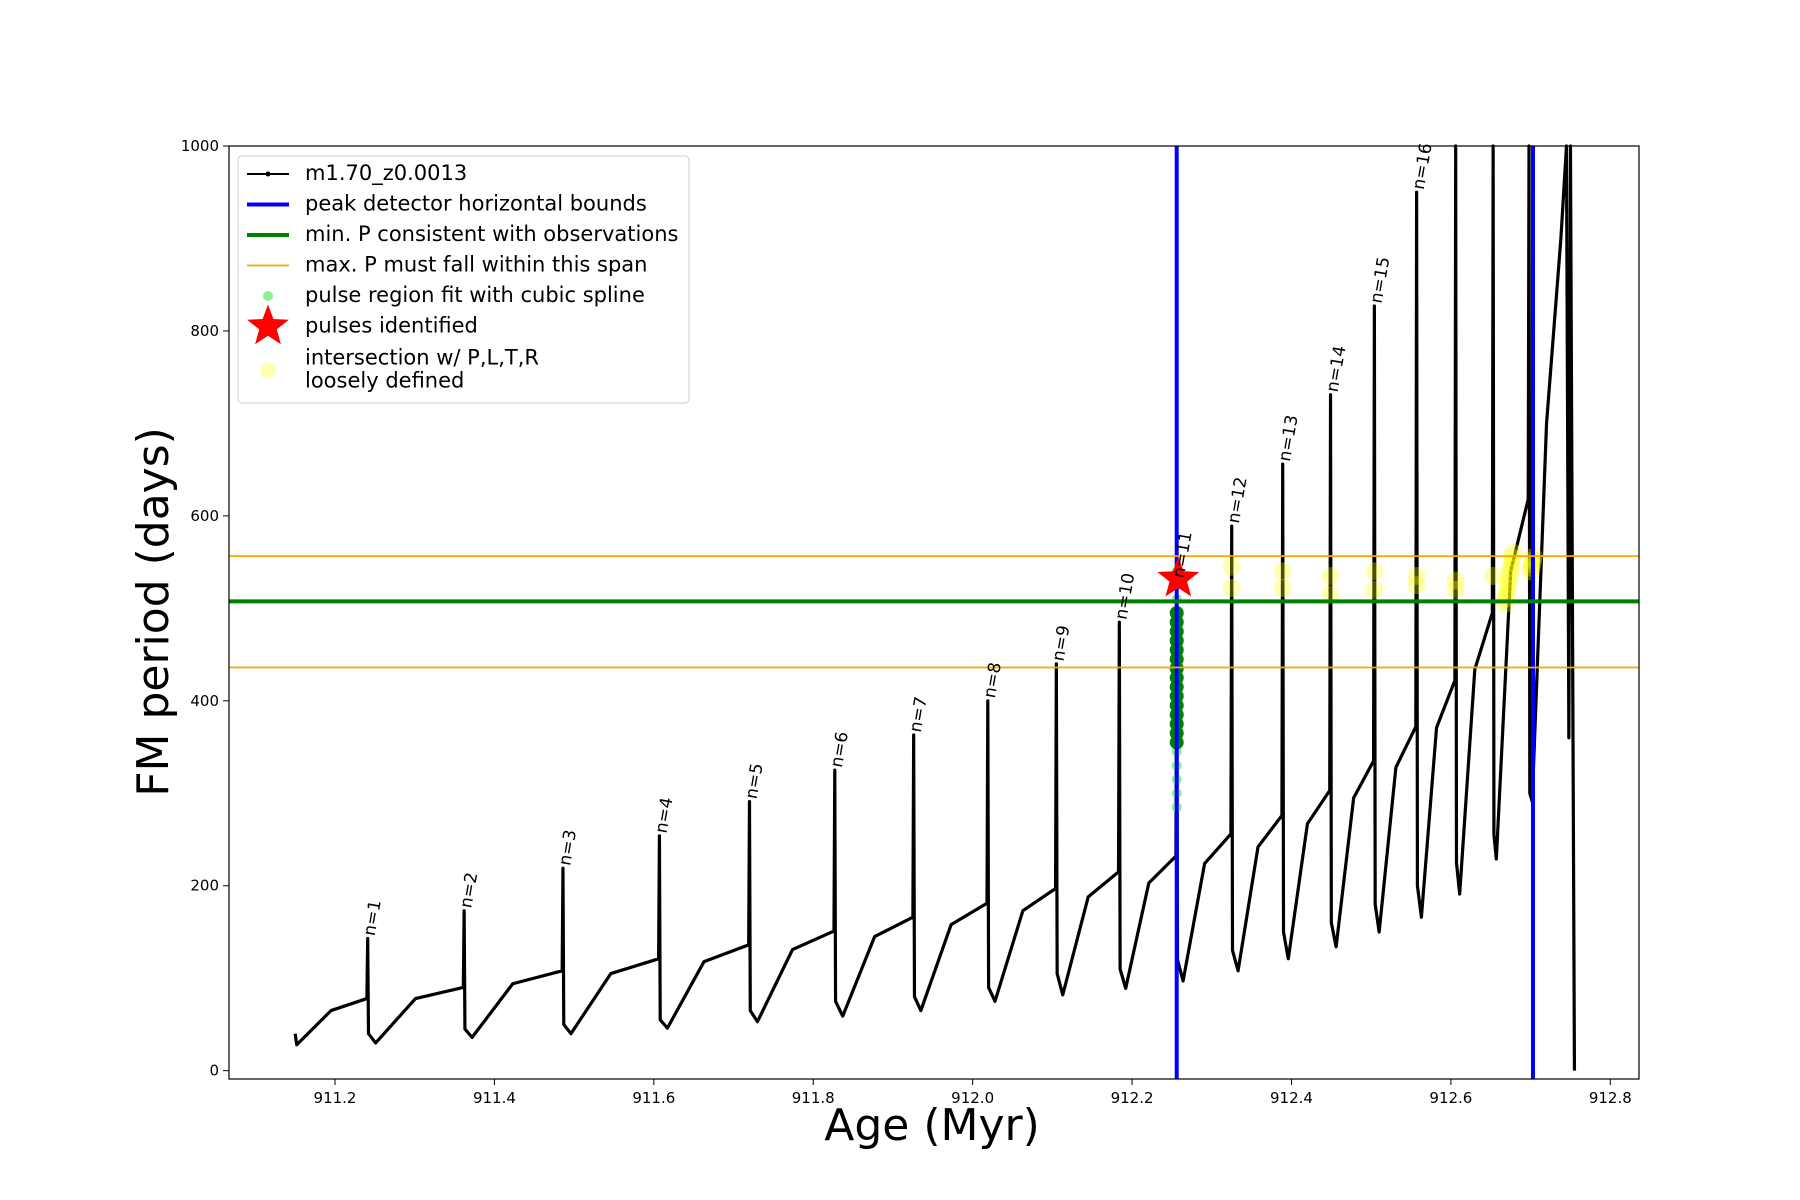 The image size is (1800, 1200). What do you see at coordinates (1132, 1098) in the screenshot?
I see `x-tick-label: 912.2` at bounding box center [1132, 1098].